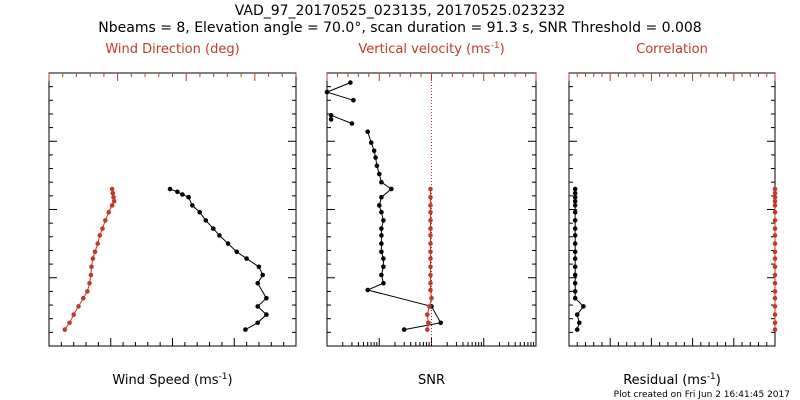 The height and width of the screenshot is (400, 800). I want to click on x-top-axis-label: Correlation, so click(672, 49).